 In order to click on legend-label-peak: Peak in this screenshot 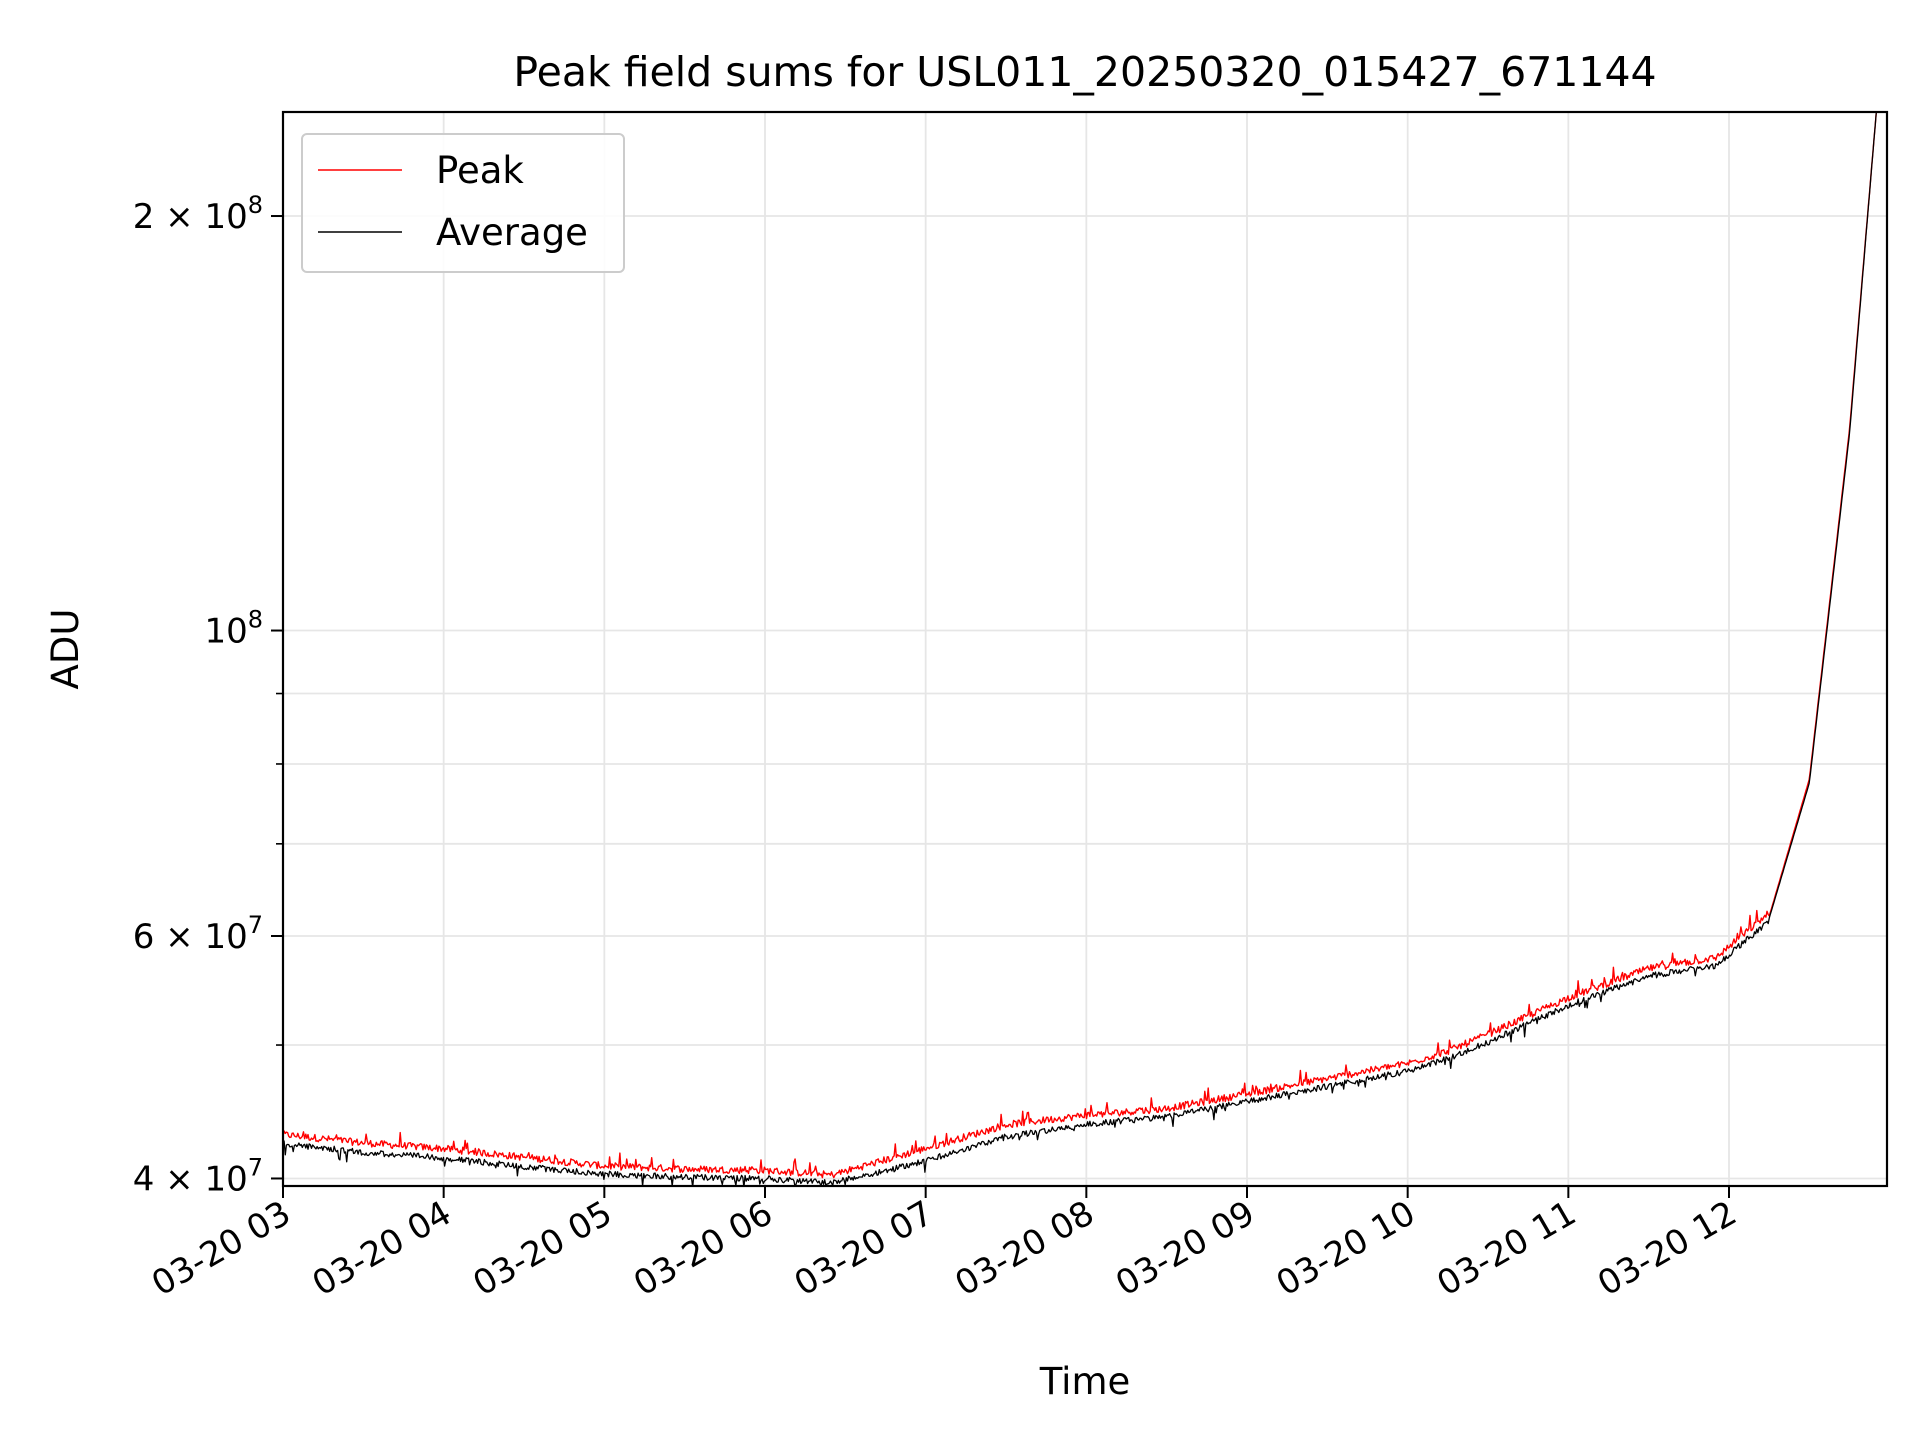, I will do `click(480, 170)`.